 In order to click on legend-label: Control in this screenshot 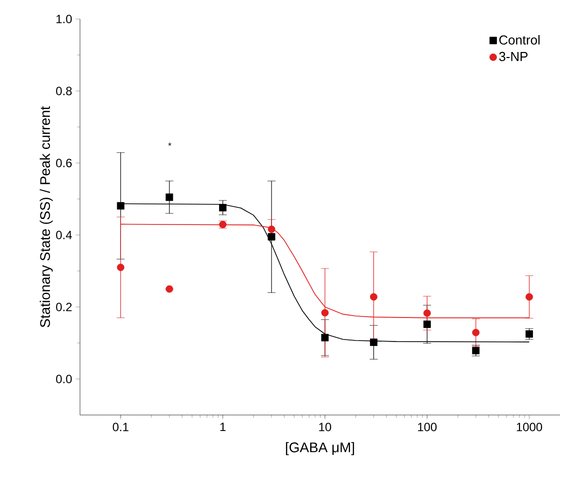, I will do `click(519, 40)`.